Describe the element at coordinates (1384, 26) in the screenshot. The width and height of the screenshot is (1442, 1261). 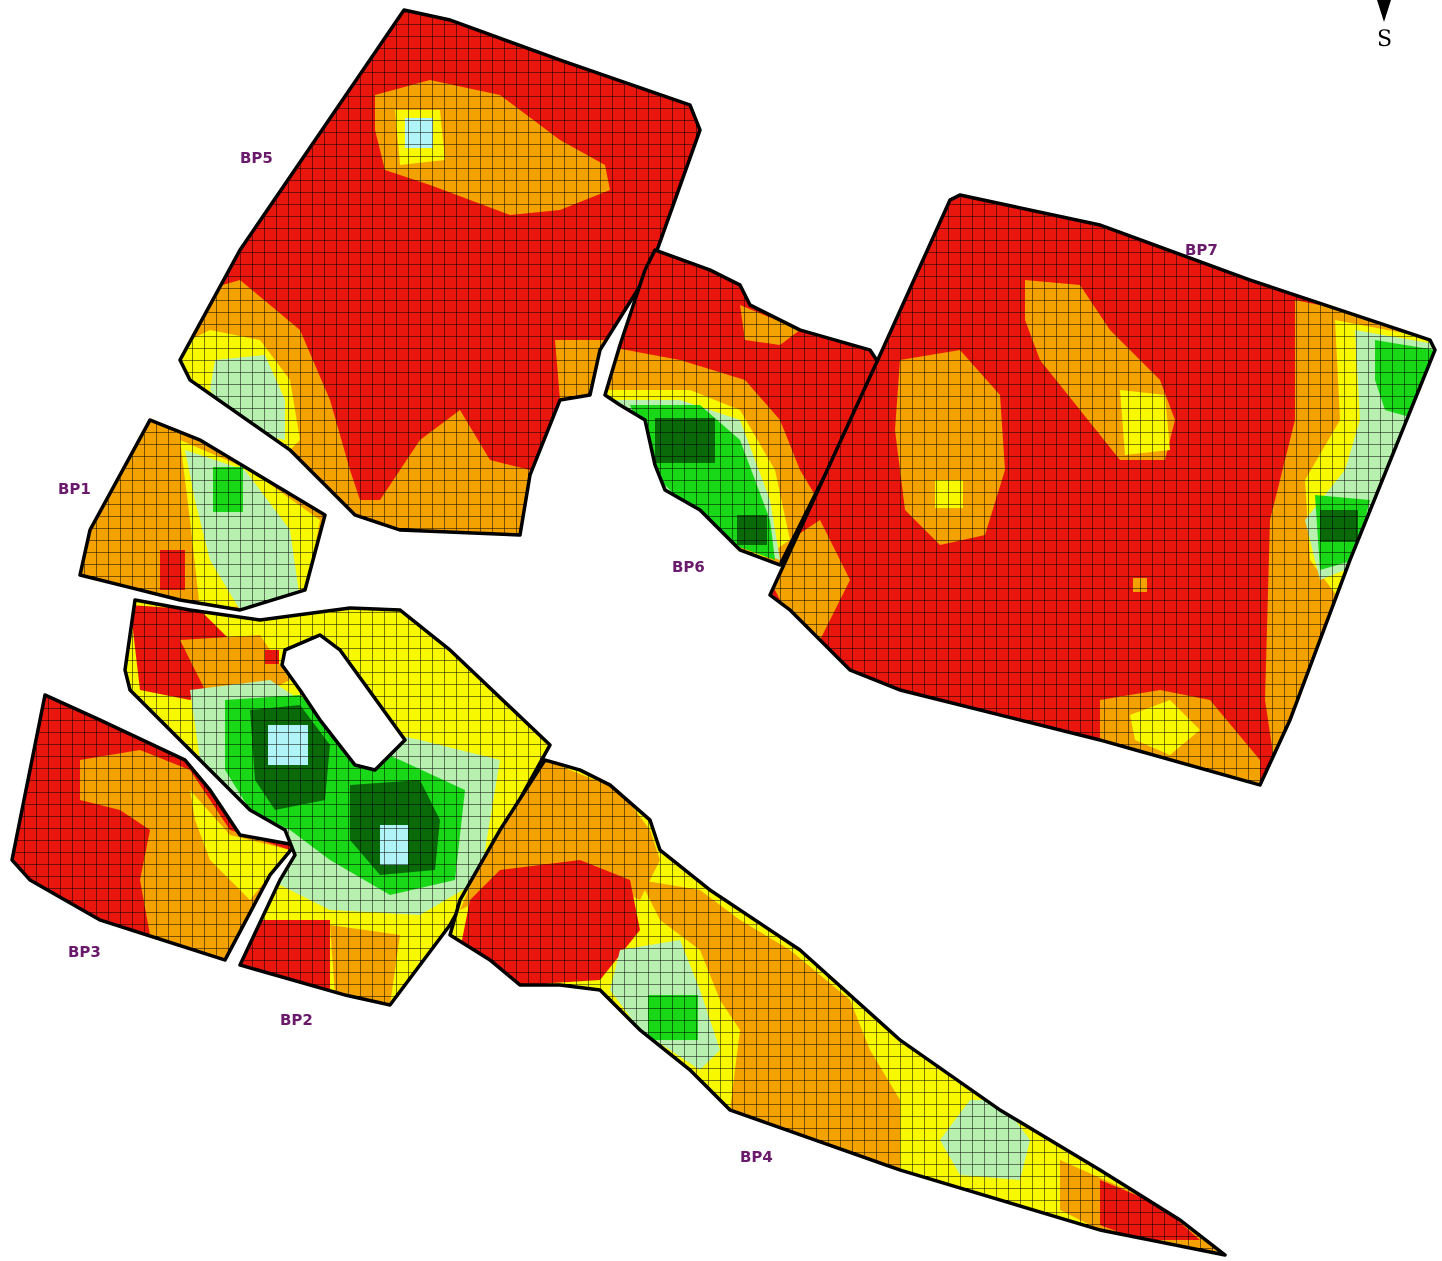
I see `north-arrow-icon: S` at that location.